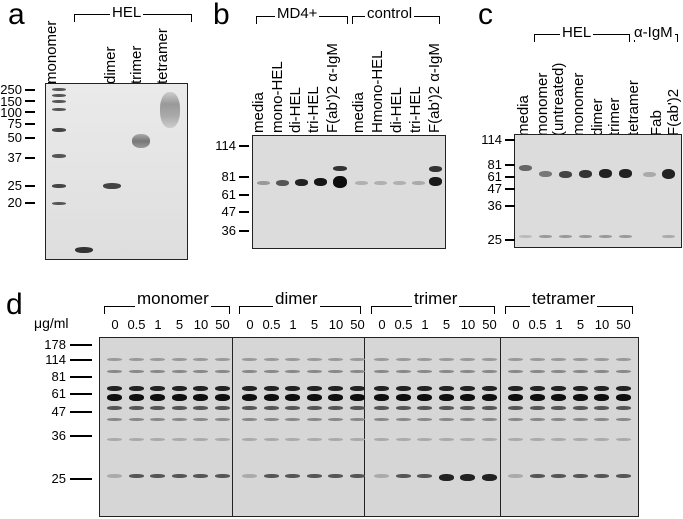 The image size is (683, 519). What do you see at coordinates (296, 298) in the screenshot?
I see `group-label: dimer` at bounding box center [296, 298].